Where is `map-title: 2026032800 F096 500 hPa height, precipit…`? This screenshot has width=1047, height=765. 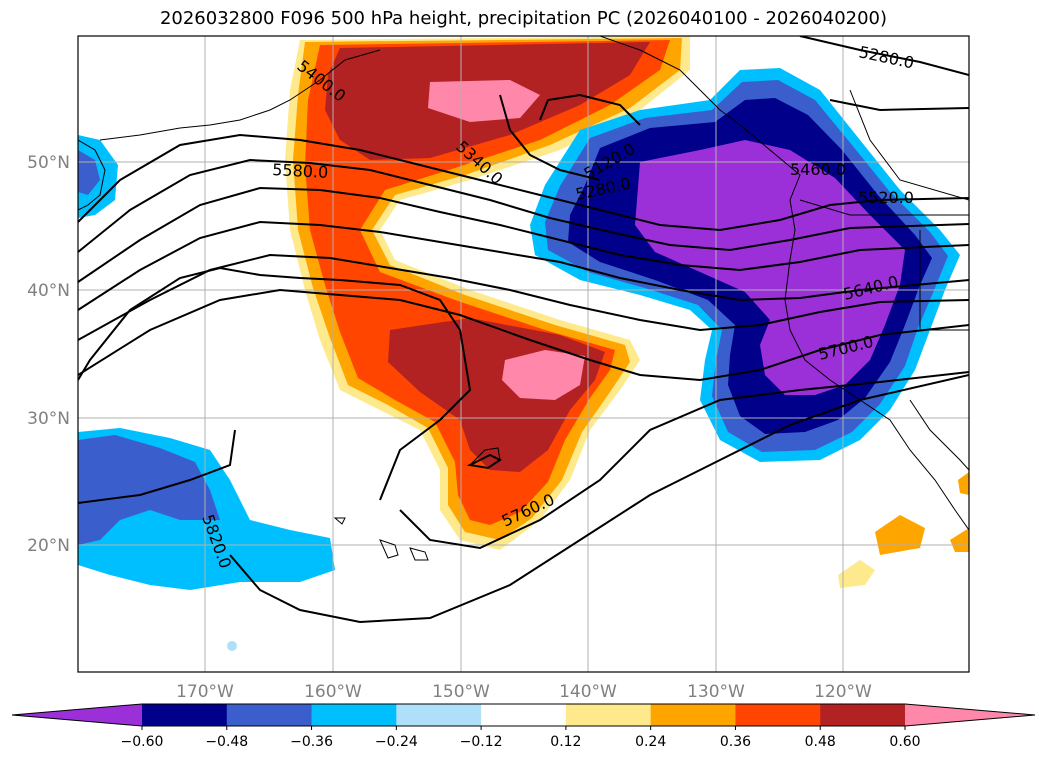 map-title: 2026032800 F096 500 hPa height, precipit… is located at coordinates (523, 18).